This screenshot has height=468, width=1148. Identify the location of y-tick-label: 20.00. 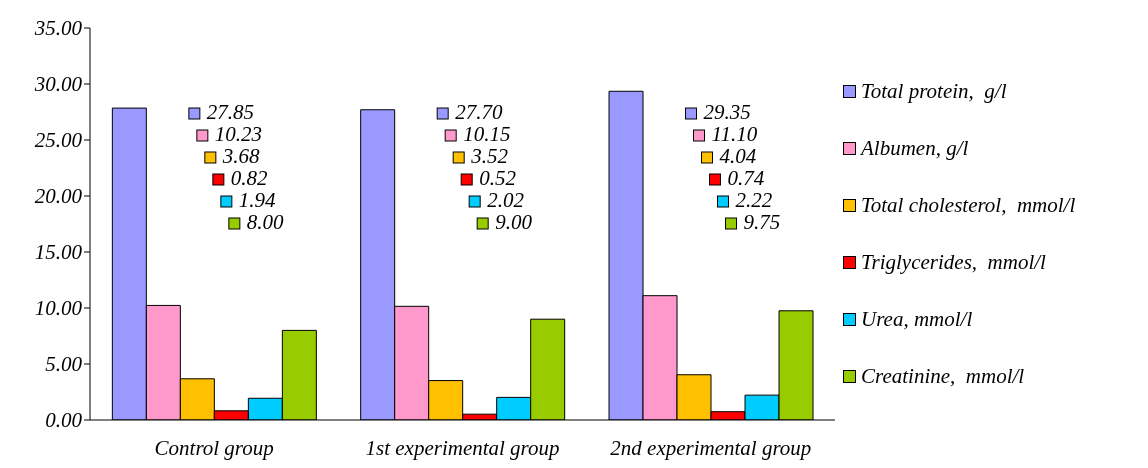
(58, 196).